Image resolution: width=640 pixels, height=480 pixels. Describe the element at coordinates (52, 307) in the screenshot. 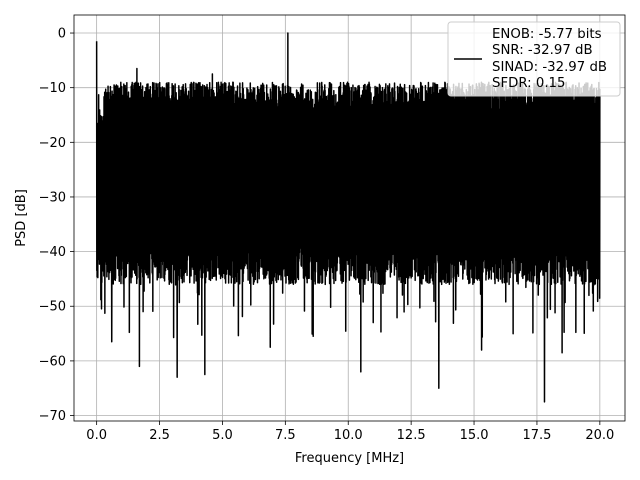

I see `y-tick-label: −50` at that location.